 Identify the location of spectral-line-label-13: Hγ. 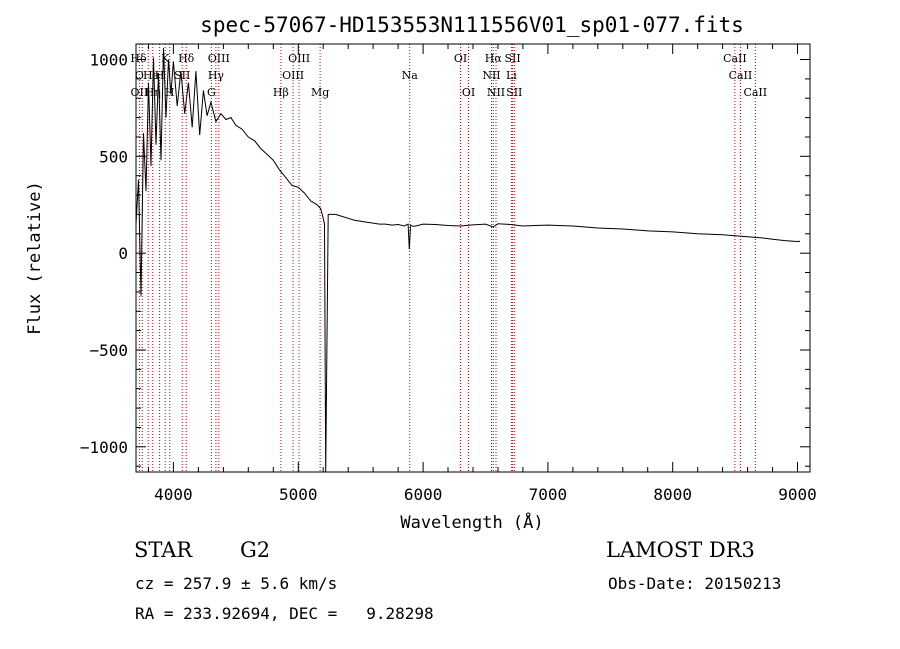
(216, 75).